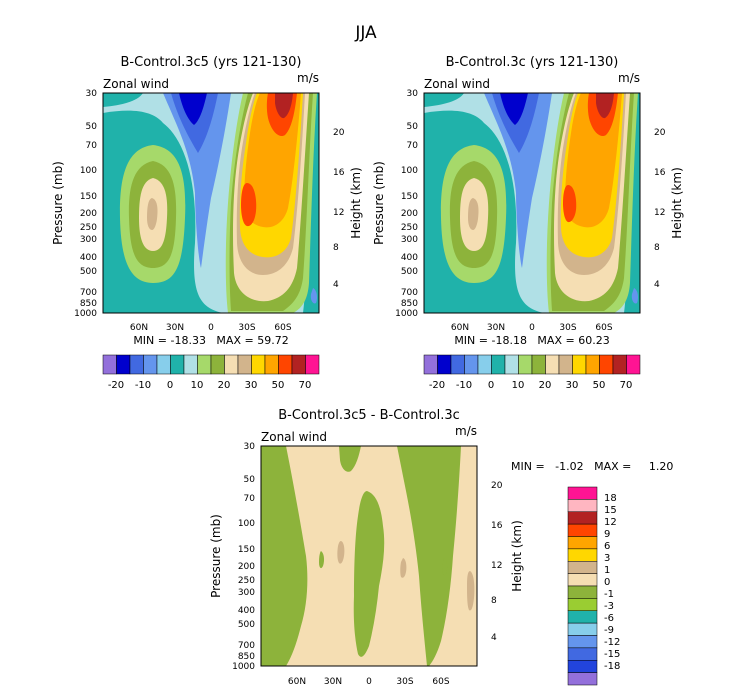  What do you see at coordinates (609, 630) in the screenshot?
I see `cbar-label-neg9: -9` at bounding box center [609, 630].